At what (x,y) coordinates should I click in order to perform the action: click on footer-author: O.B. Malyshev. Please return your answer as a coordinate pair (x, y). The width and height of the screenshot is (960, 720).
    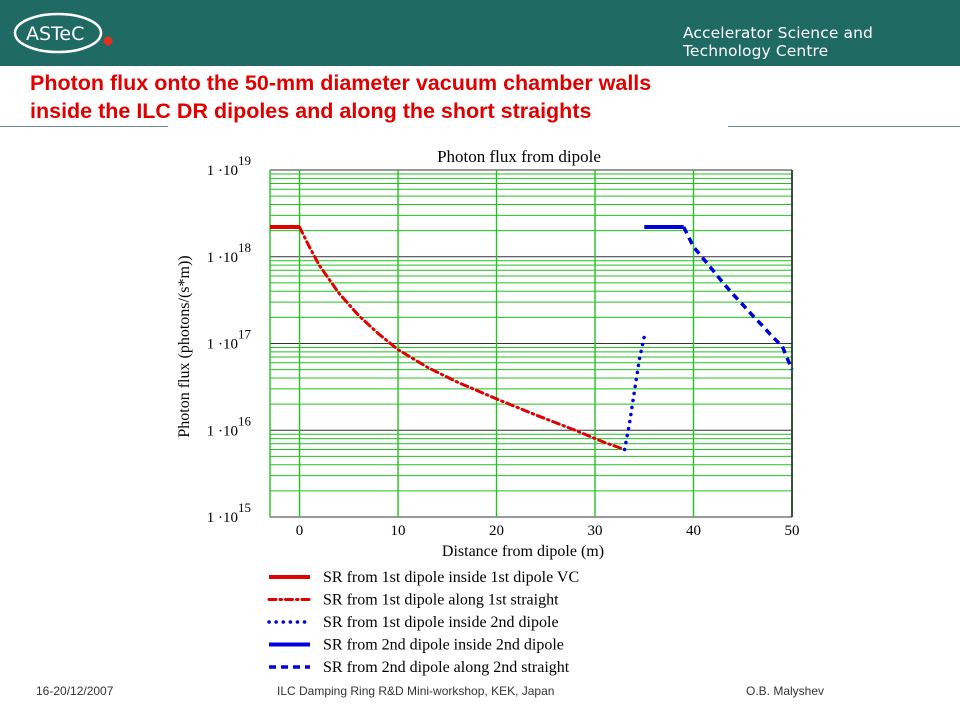
    Looking at the image, I should click on (785, 691).